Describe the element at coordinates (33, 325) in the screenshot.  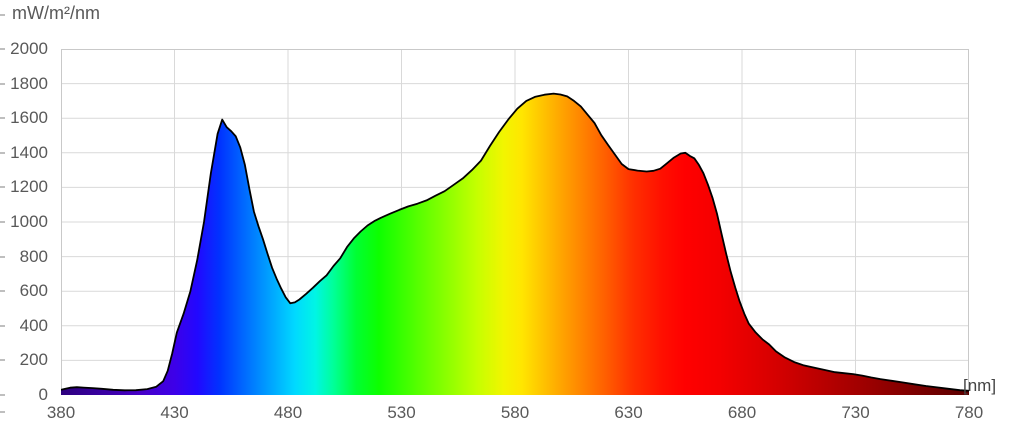
I see `y-axis-label: 400` at that location.